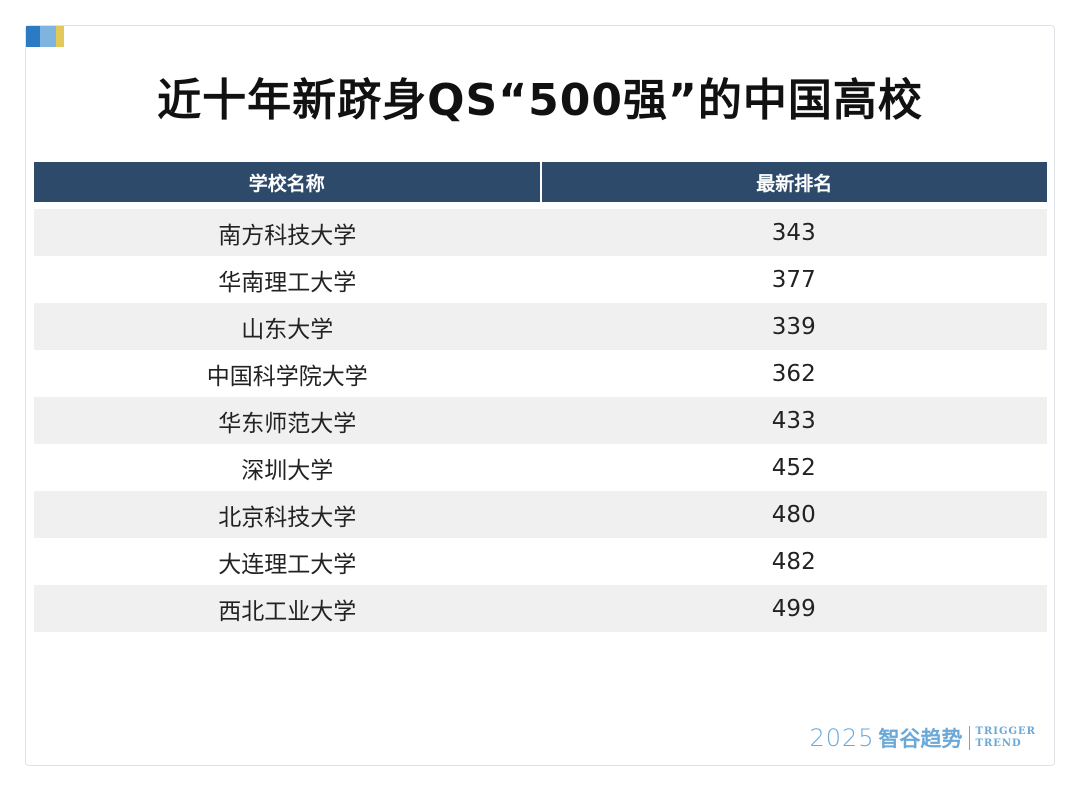 This screenshot has height=804, width=1080. What do you see at coordinates (288, 182) in the screenshot?
I see `column-header-school: 学校名称` at bounding box center [288, 182].